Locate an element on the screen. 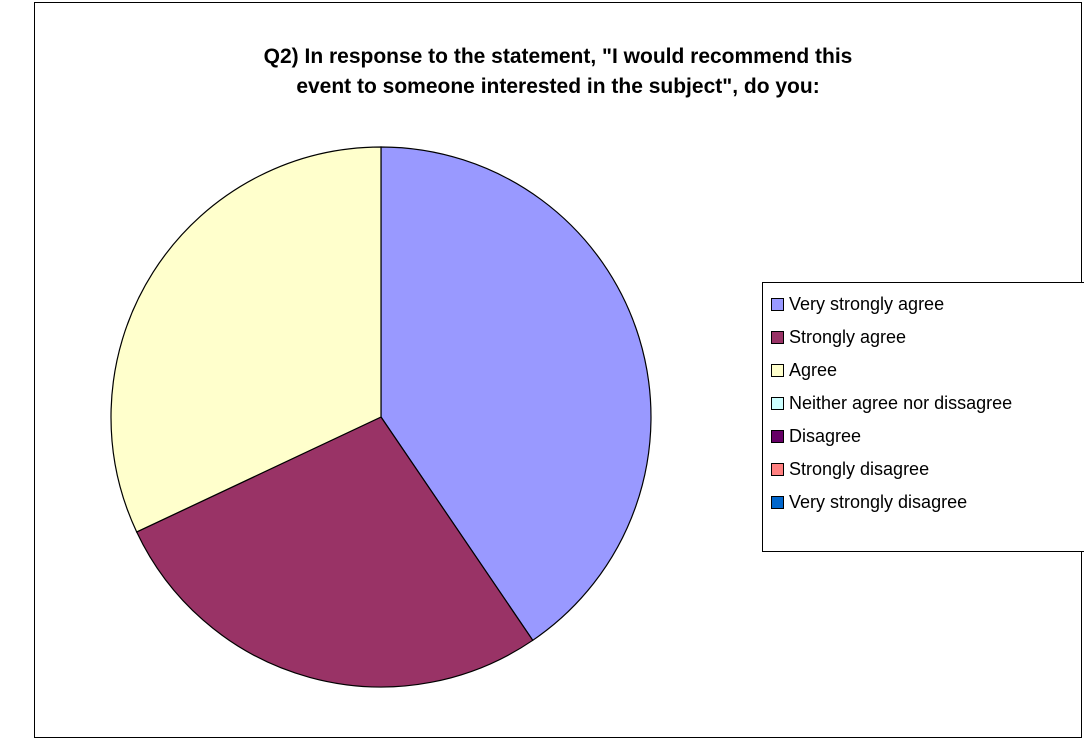  legend-item: Strongly agree is located at coordinates (838, 337).